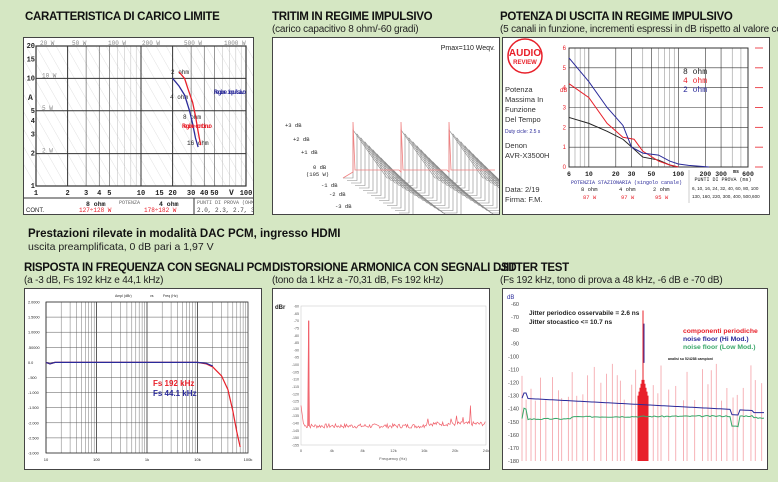 The width and height of the screenshot is (778, 482). I want to click on power-label: 50 W, so click(79, 43).